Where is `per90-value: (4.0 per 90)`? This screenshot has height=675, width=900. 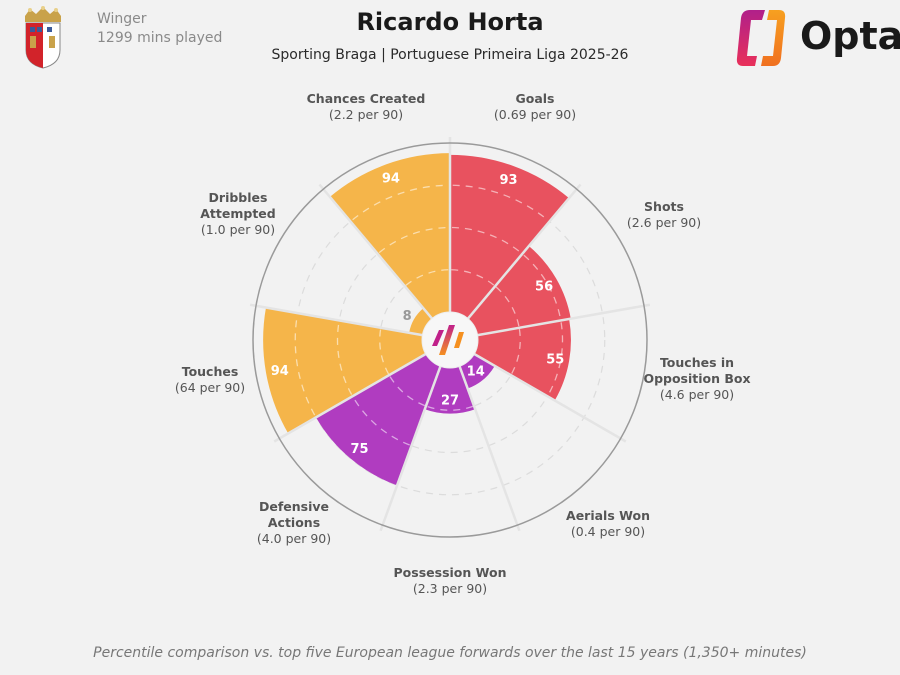 per90-value: (4.0 per 90) is located at coordinates (294, 538).